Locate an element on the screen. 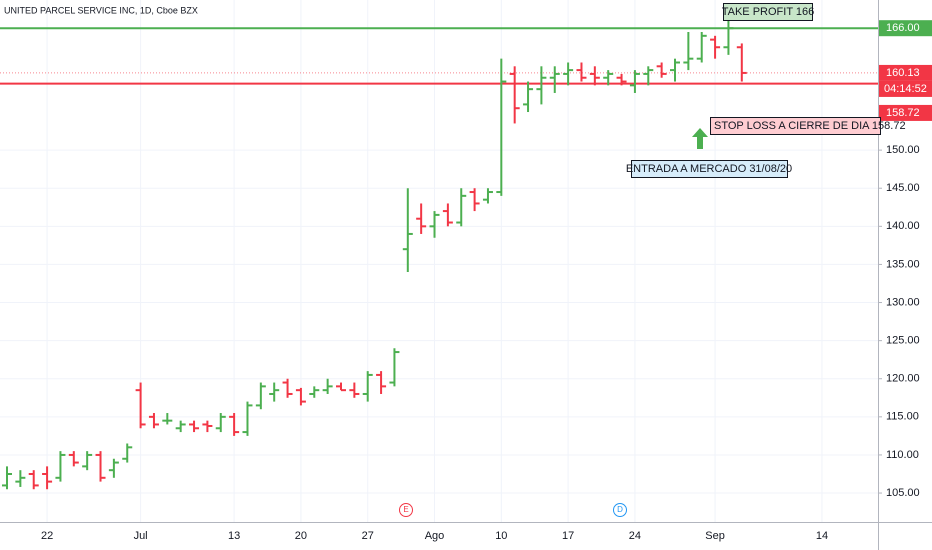 Image resolution: width=932 pixels, height=550 pixels. entry-note: ENTRADA A MERCADO 31/08/20 is located at coordinates (709, 169).